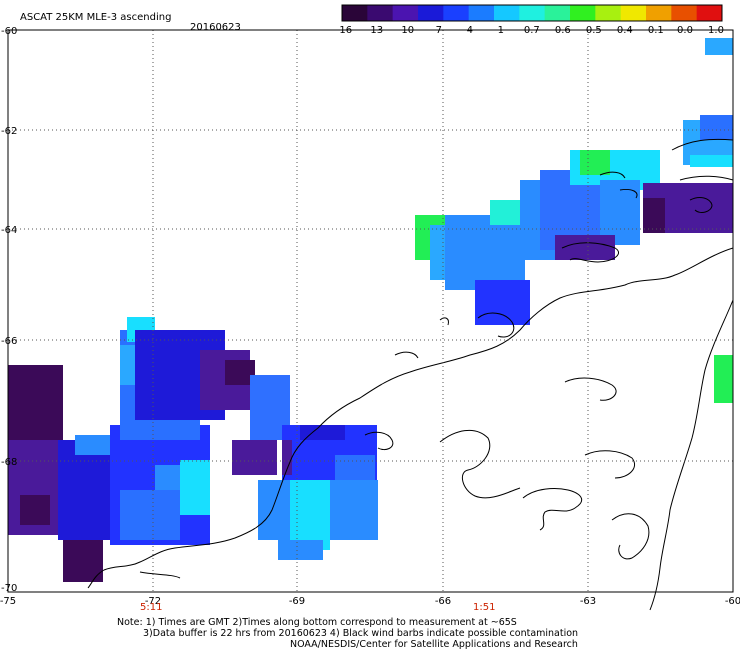 This screenshot has width=740, height=650. Describe the element at coordinates (9, 341) in the screenshot. I see `lat-label: -66` at that location.